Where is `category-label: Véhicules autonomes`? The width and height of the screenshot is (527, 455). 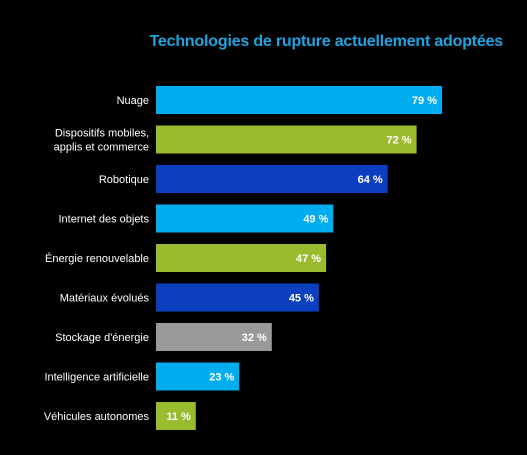
category-label: Véhicules autonomes is located at coordinates (97, 417).